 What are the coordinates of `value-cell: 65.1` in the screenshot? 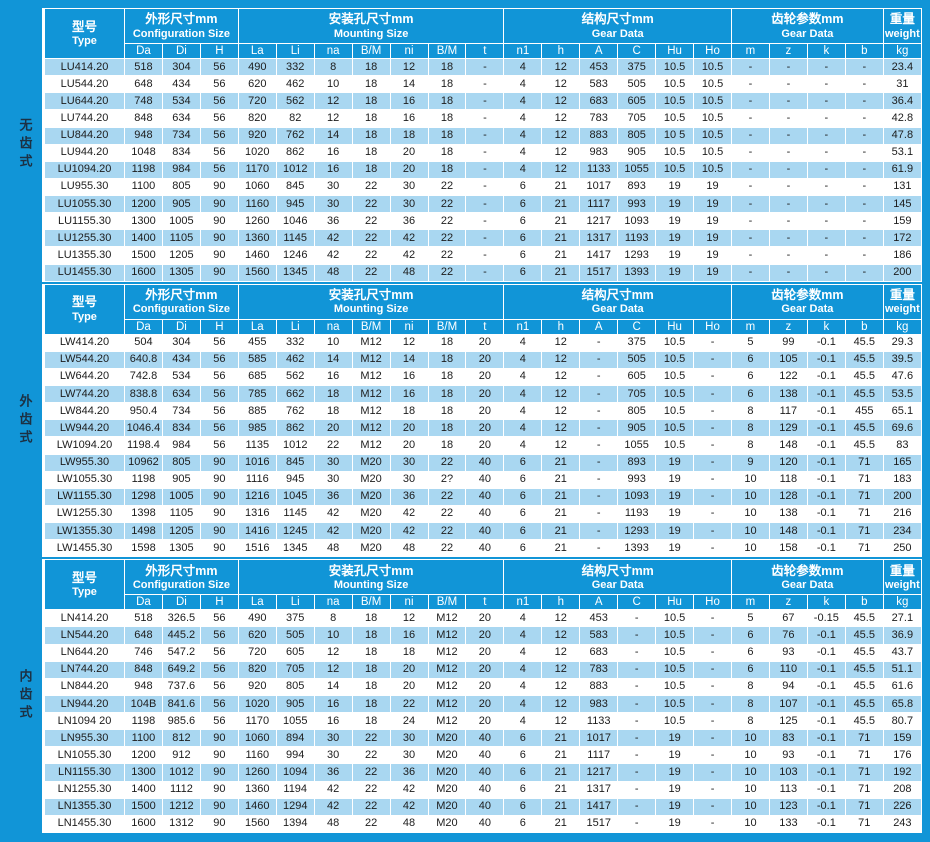 It's located at (902, 411).